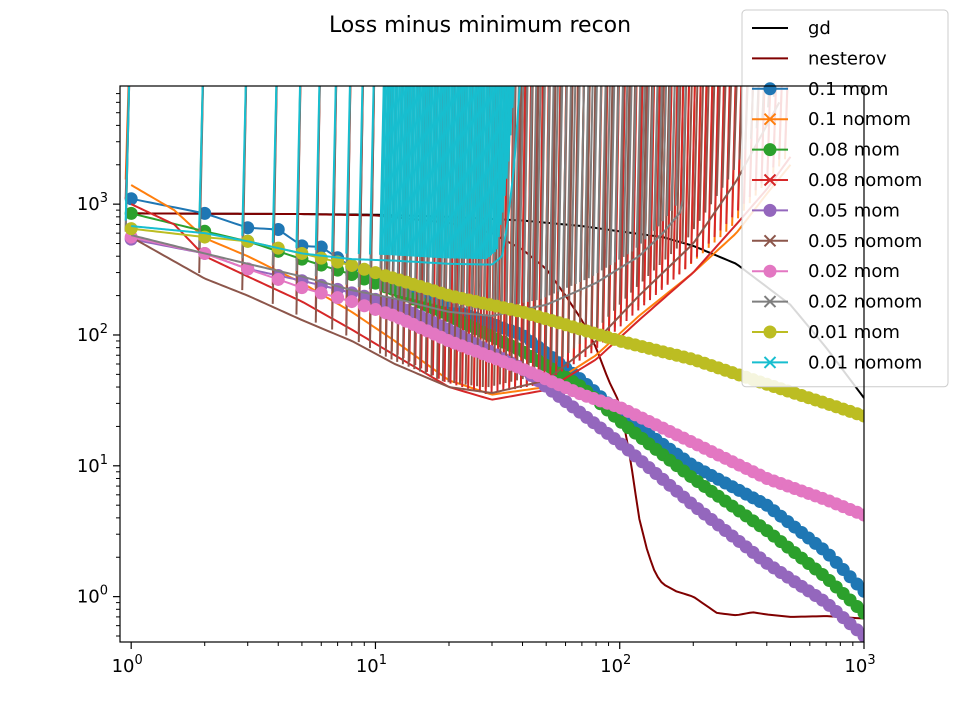  I want to click on legend-label: 0.01 nomom, so click(865, 362).